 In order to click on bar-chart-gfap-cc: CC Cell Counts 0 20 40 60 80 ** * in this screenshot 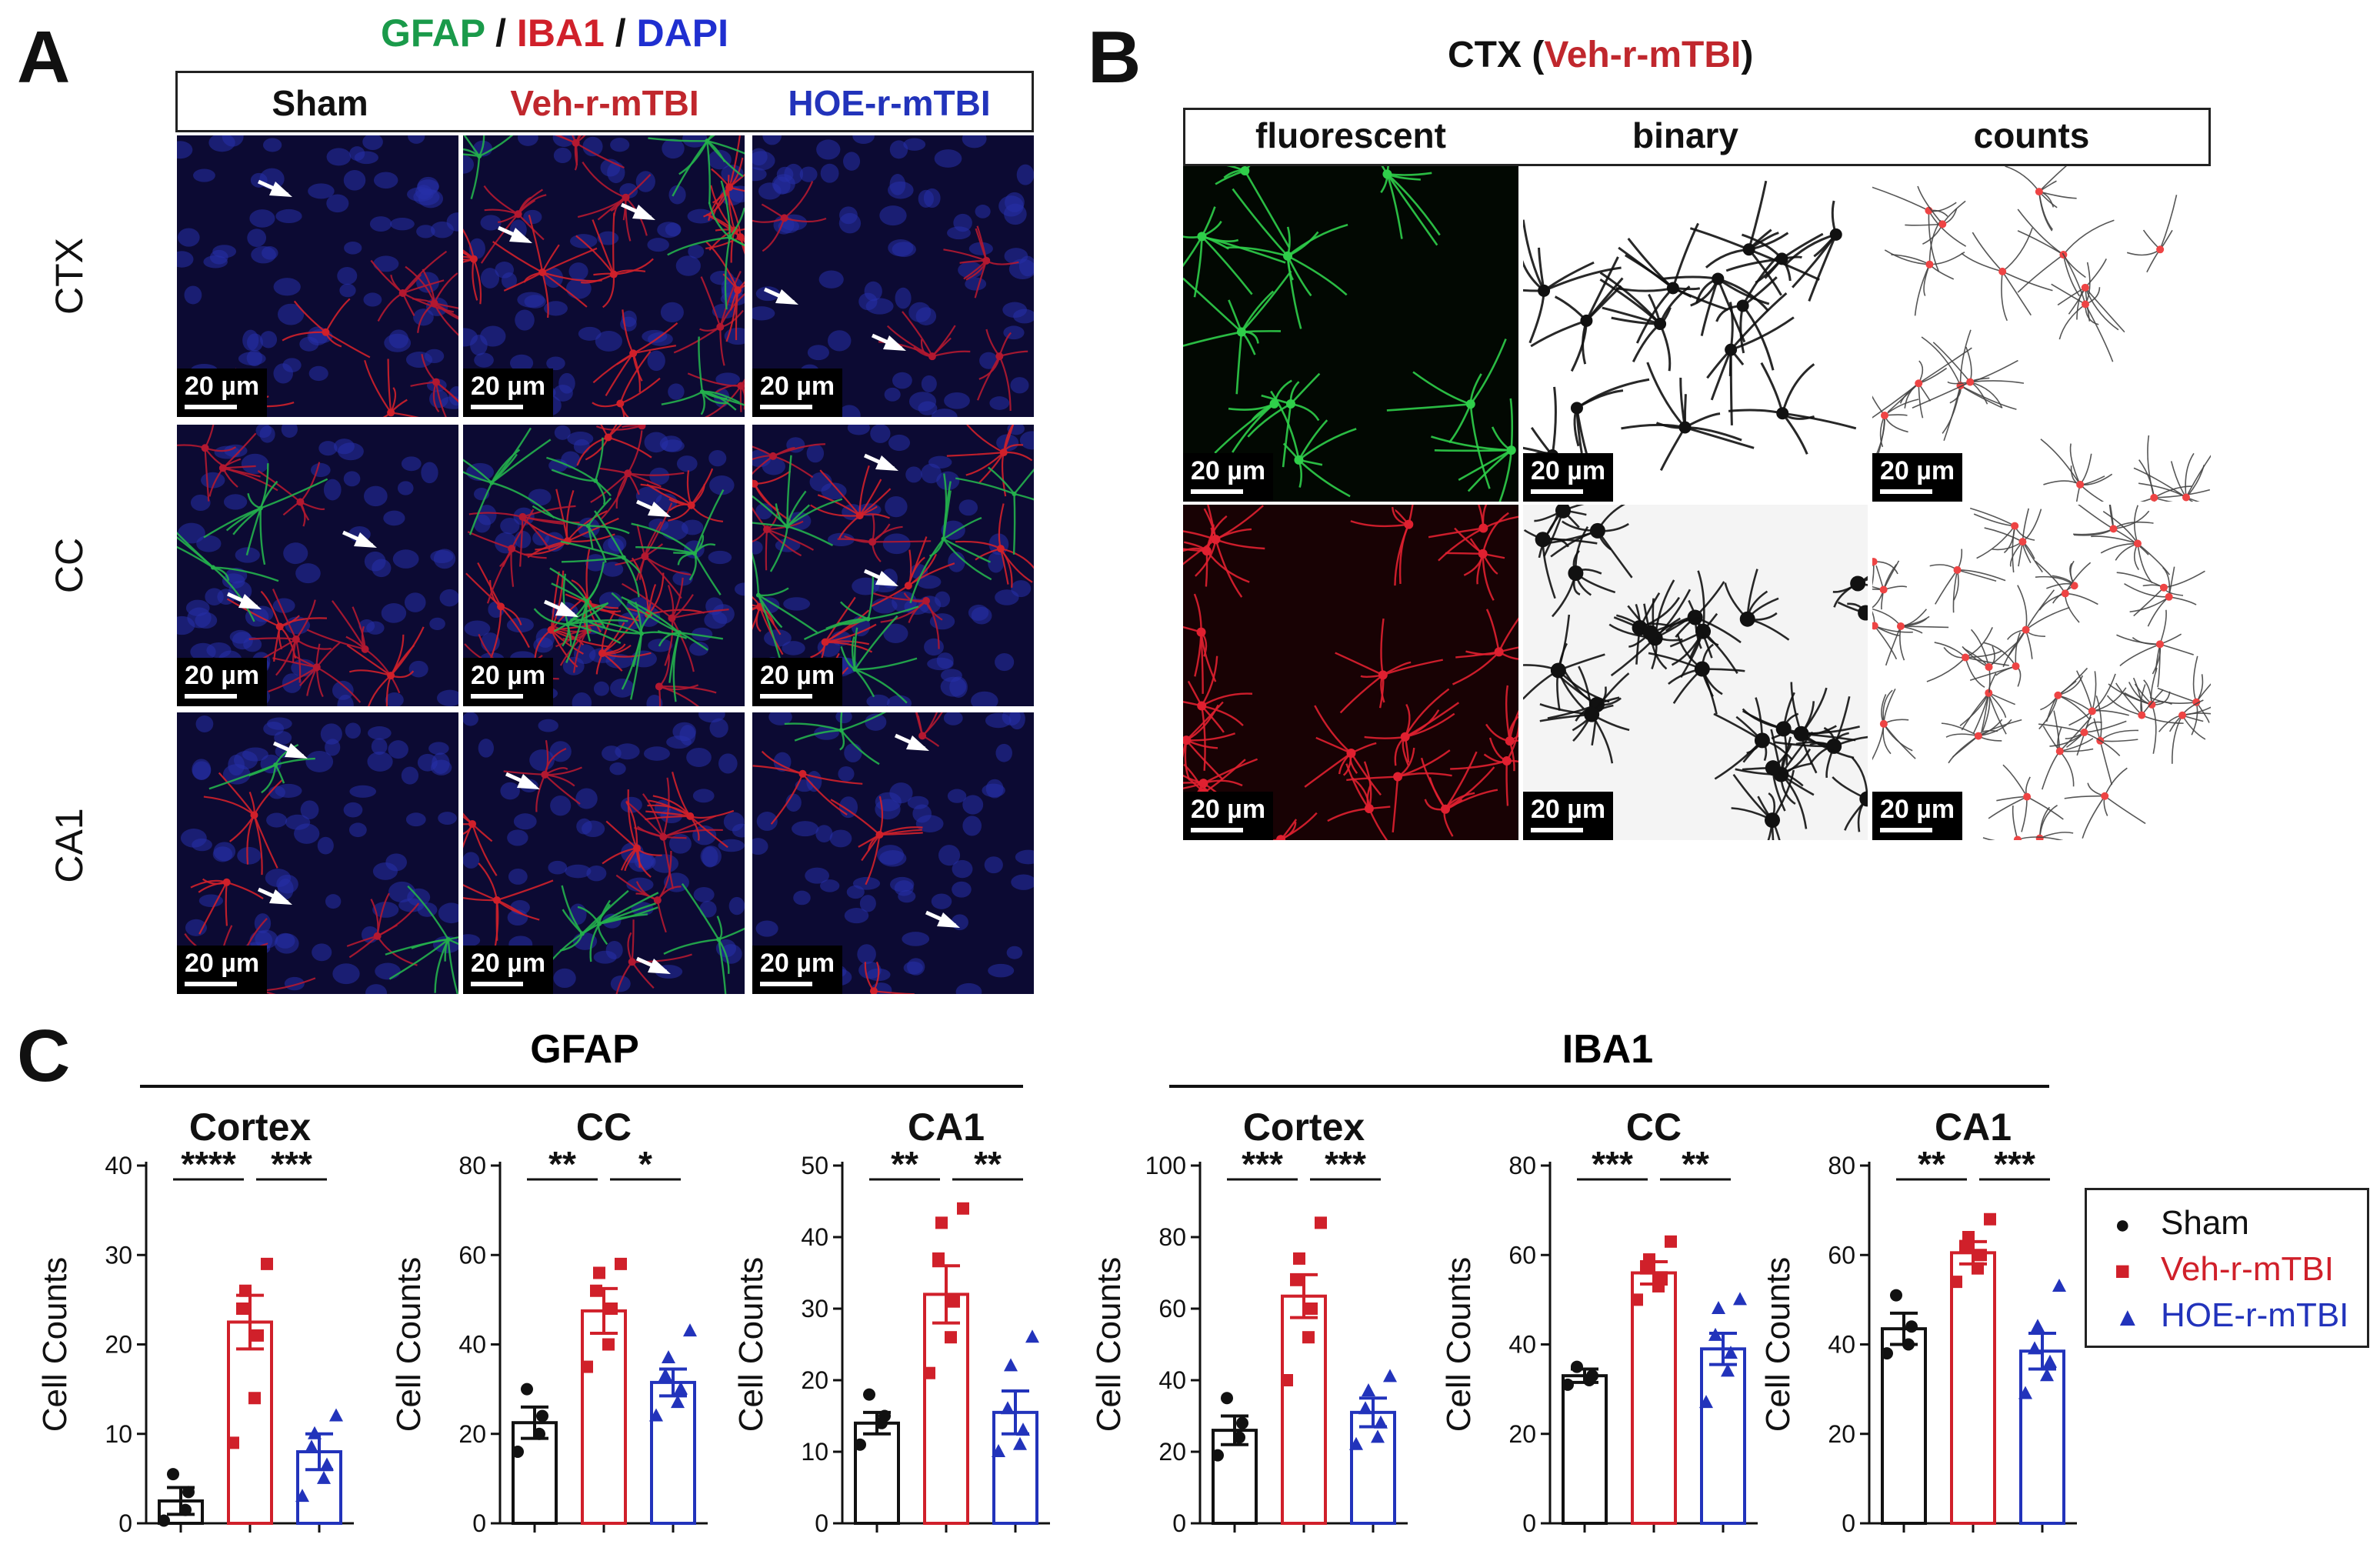, I will do `click(562, 1319)`.